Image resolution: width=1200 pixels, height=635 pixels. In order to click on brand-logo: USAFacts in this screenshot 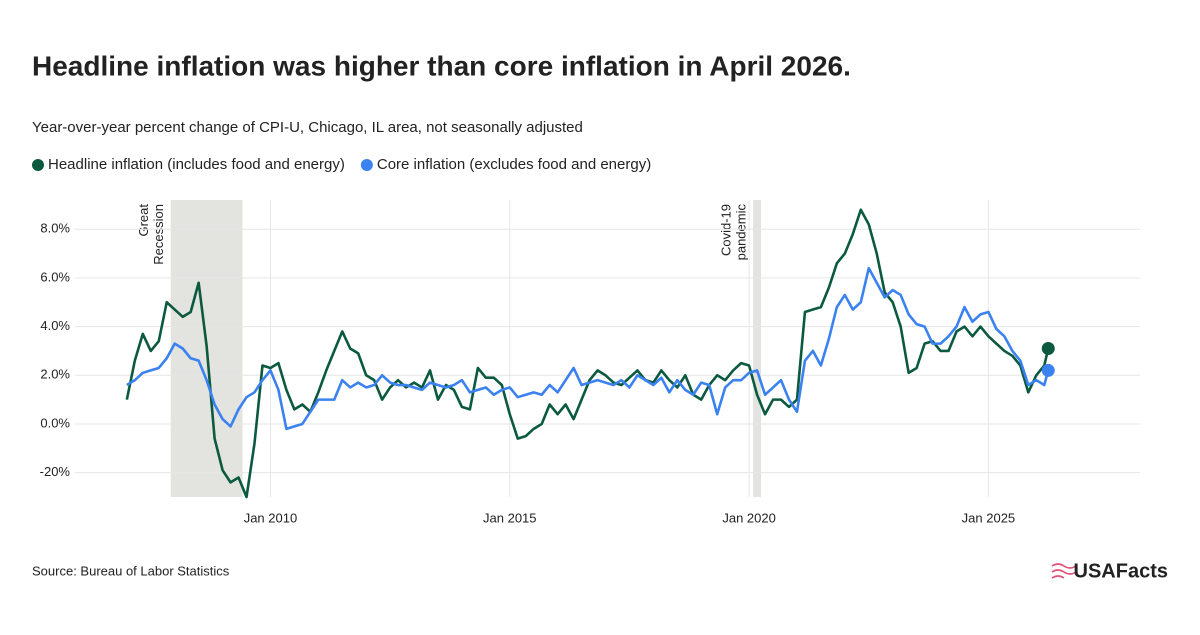, I will do `click(1109, 571)`.